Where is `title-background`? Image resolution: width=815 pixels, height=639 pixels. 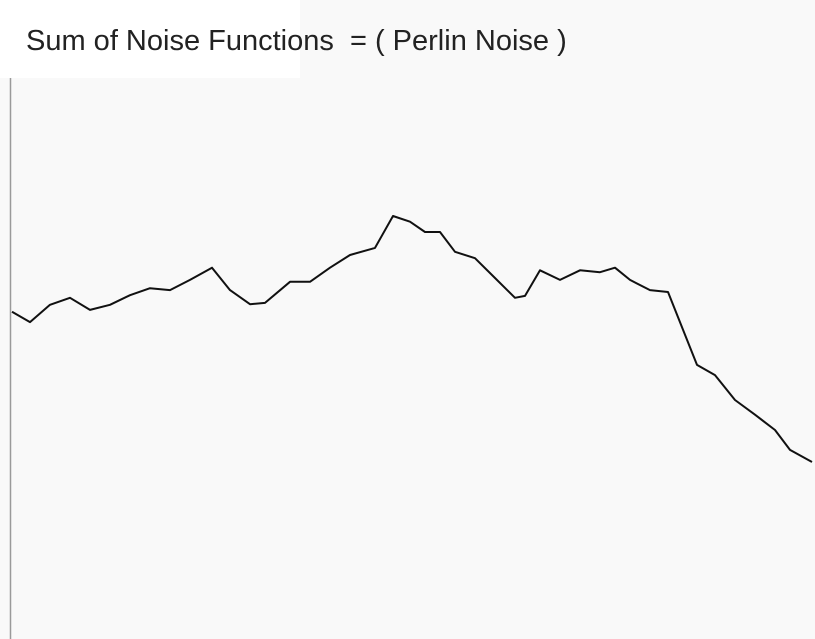
title-background is located at coordinates (150, 39).